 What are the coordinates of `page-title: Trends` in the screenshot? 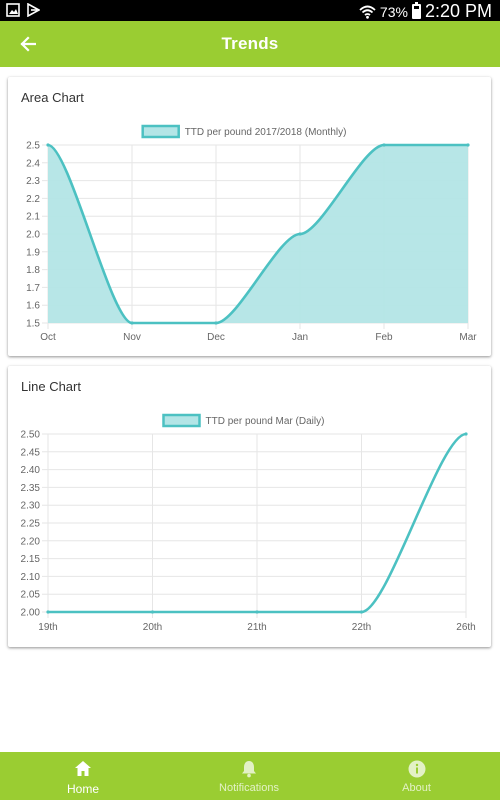 It's located at (250, 43).